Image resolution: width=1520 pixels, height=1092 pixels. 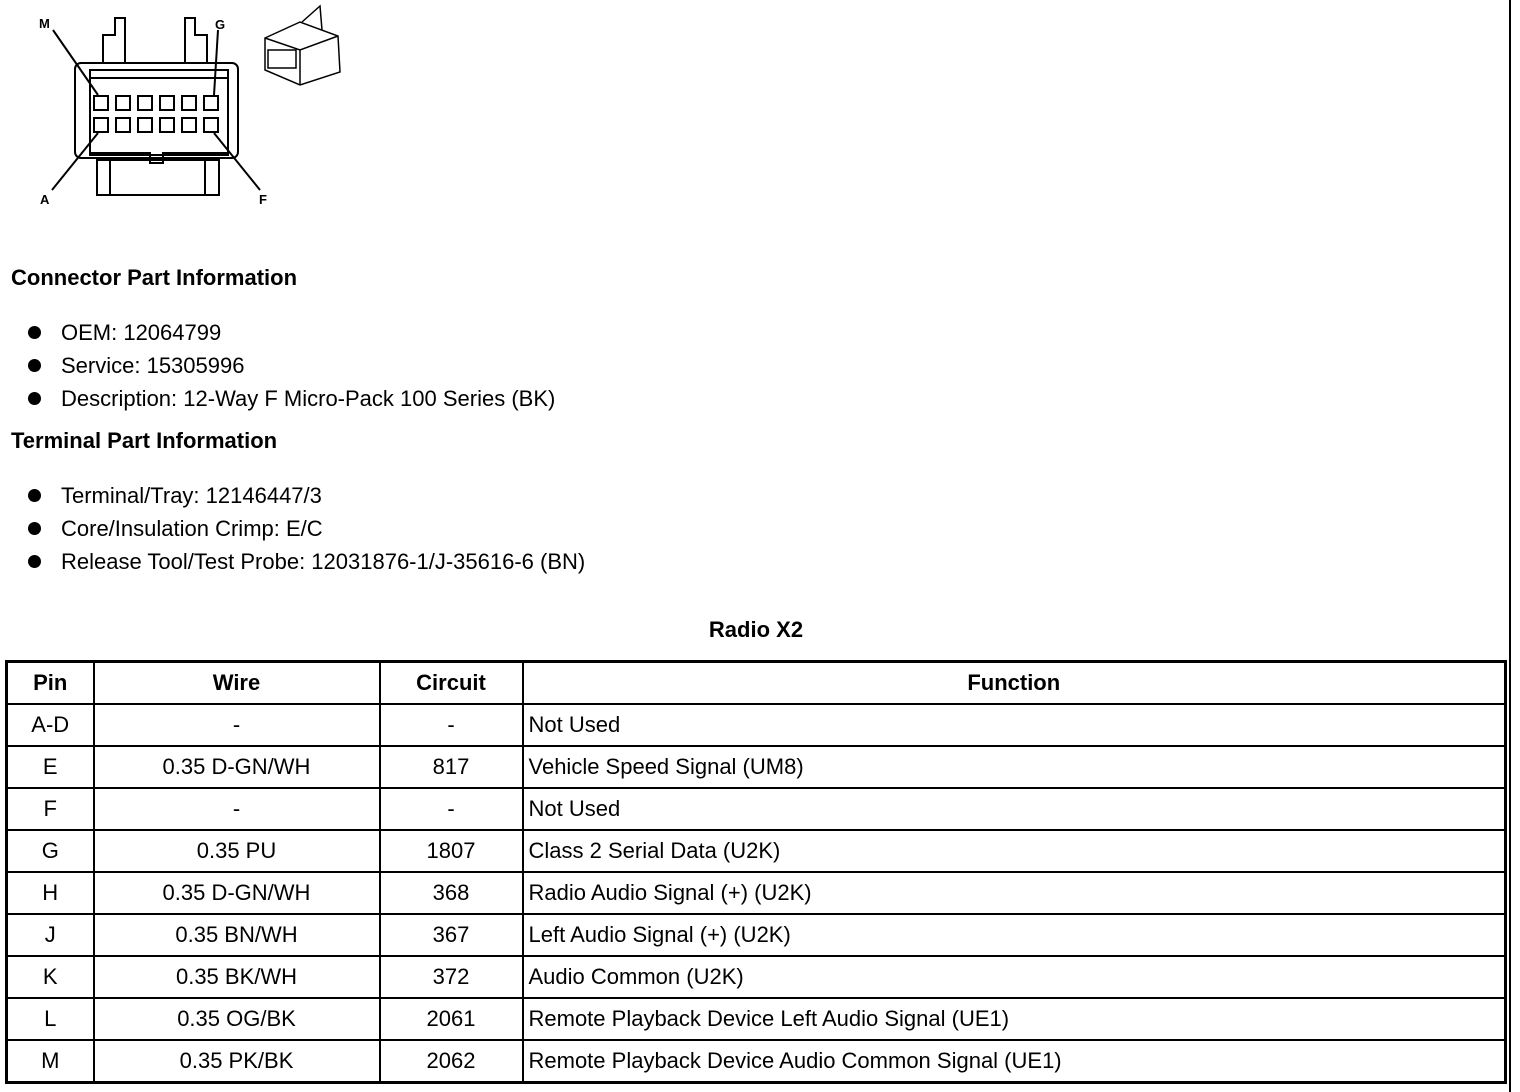 What do you see at coordinates (192, 528) in the screenshot?
I see `item-text: Core/Insulation Crimp: E/C` at bounding box center [192, 528].